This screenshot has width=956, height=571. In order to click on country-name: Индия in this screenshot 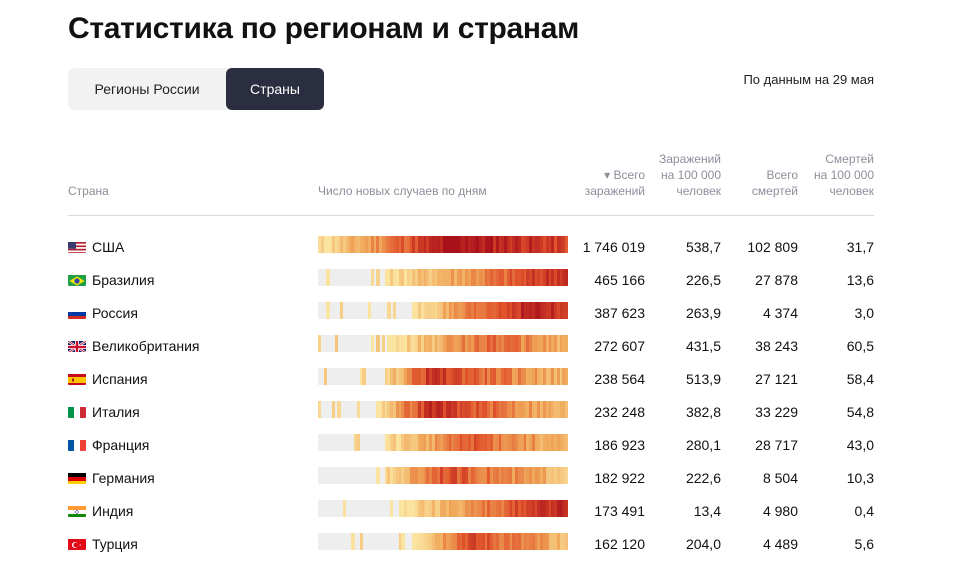, I will do `click(113, 511)`.